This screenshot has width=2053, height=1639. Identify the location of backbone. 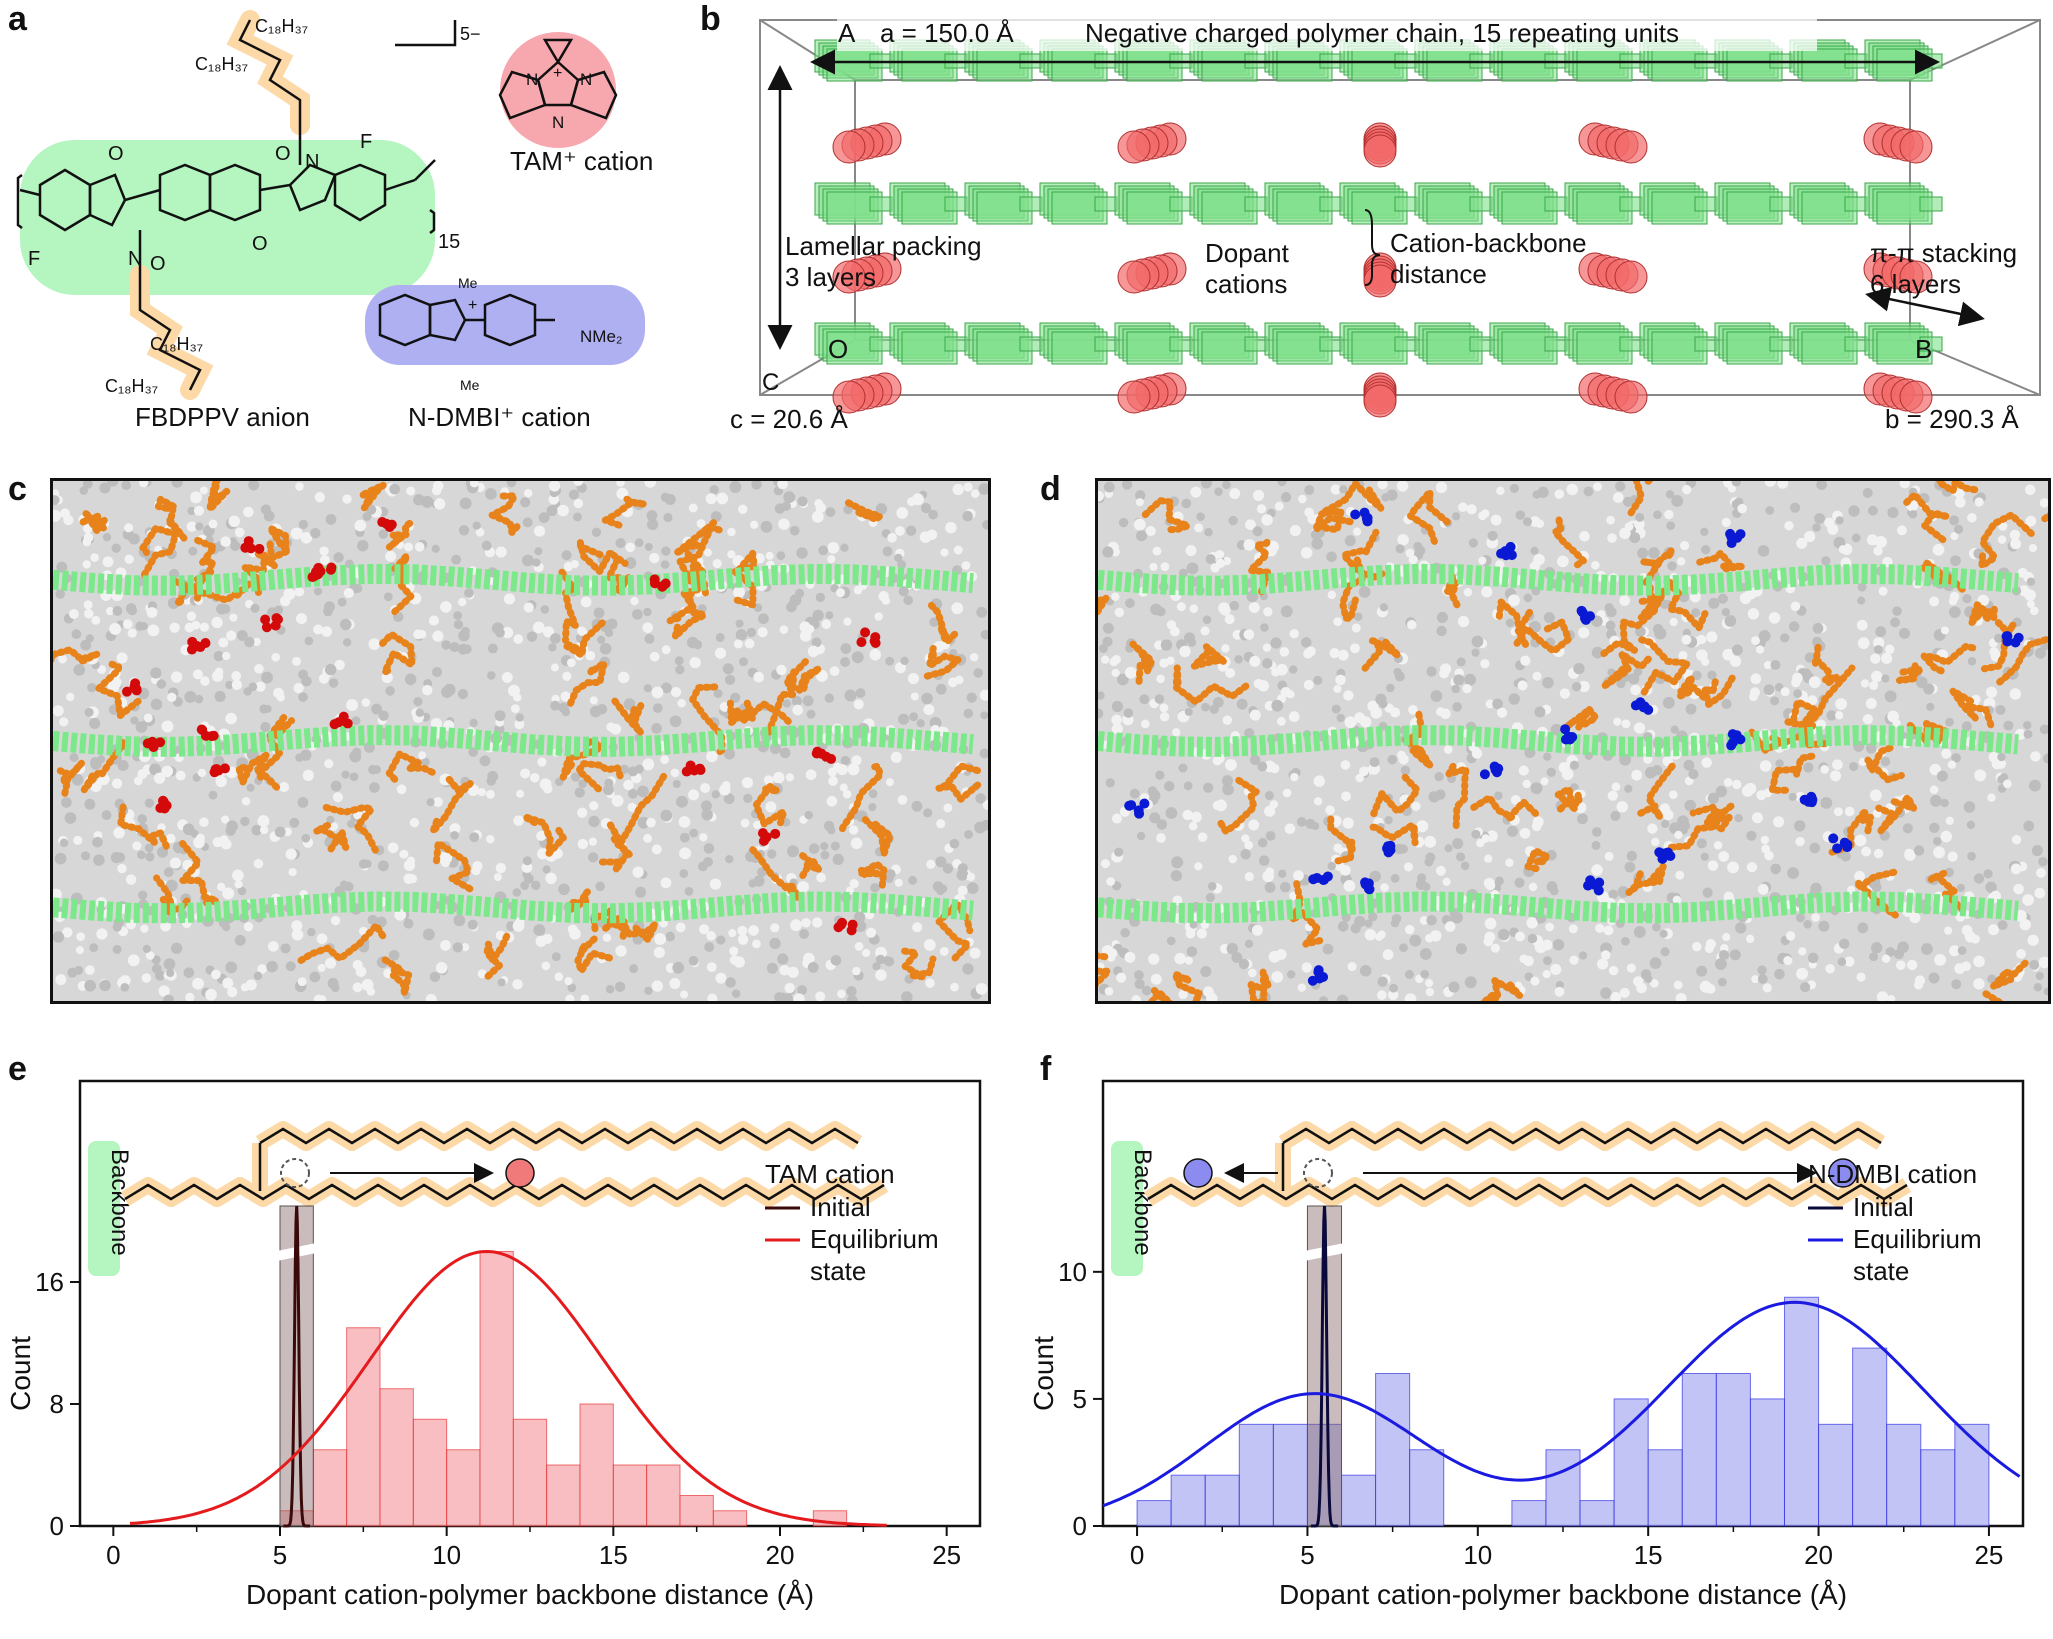
(1558, 741).